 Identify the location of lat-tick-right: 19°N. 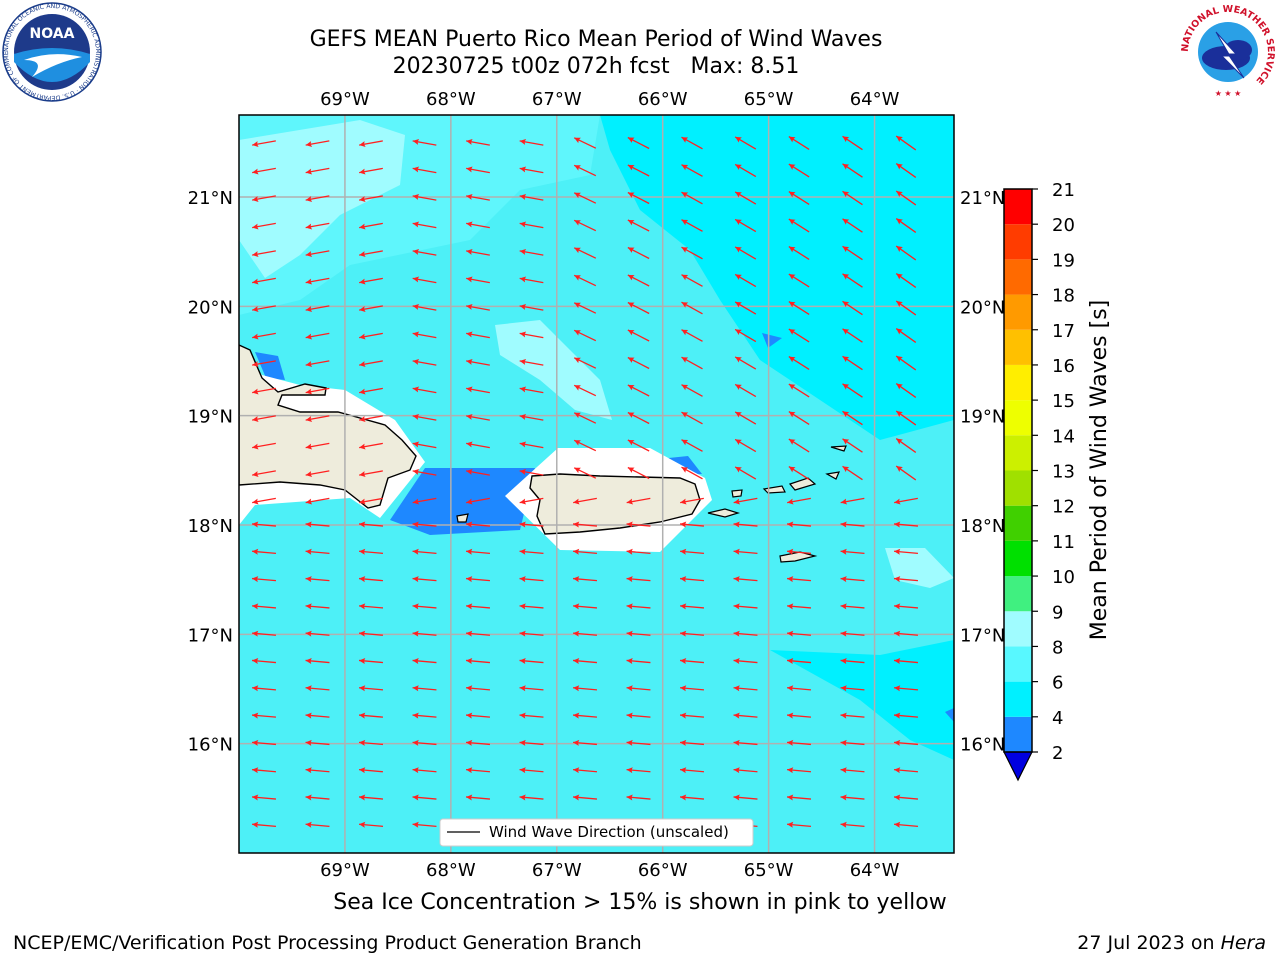
(982, 417).